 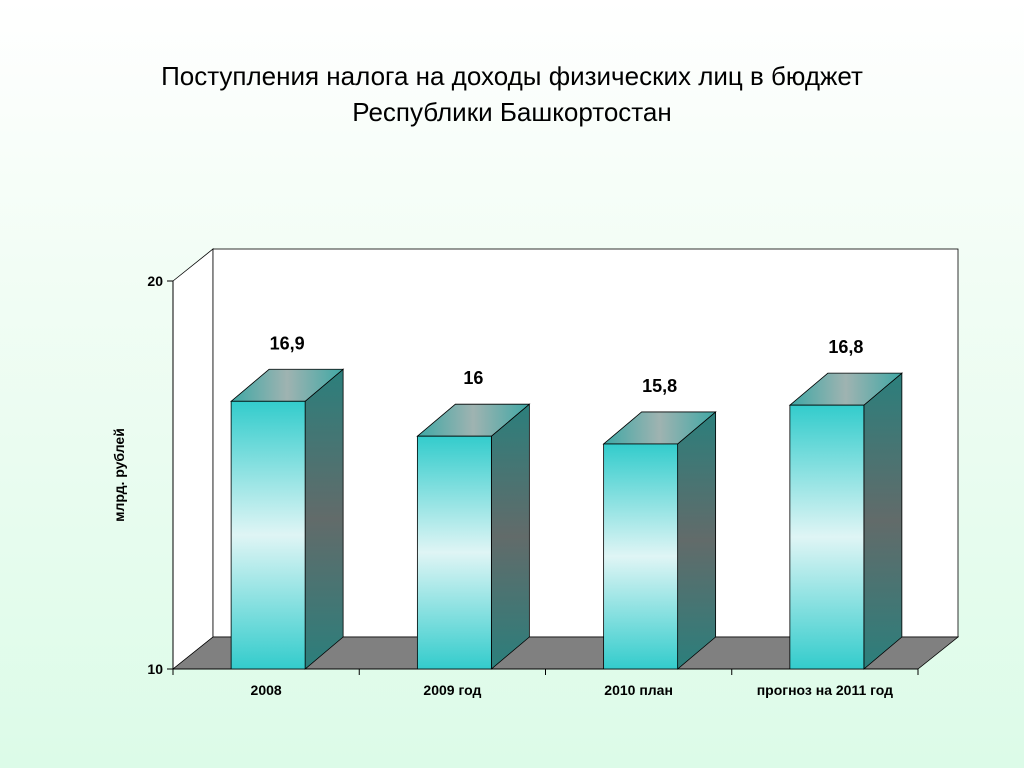 I want to click on x-category-label: прогноз на 2011 год, so click(x=825, y=690).